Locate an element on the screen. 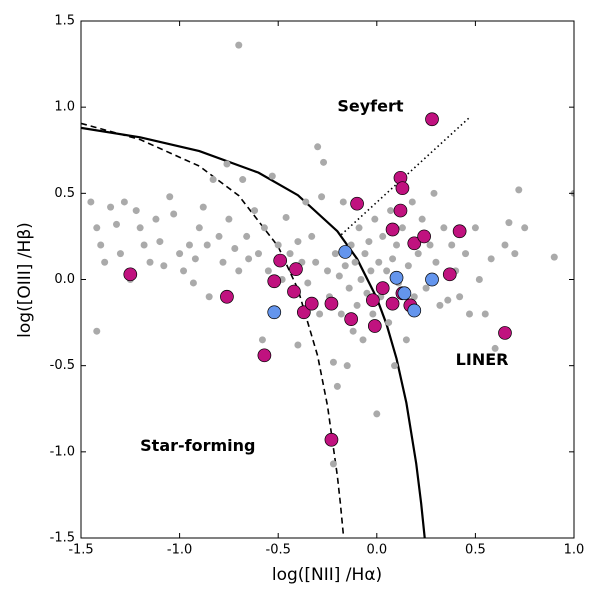 The width and height of the screenshot is (600, 600). y-tick-label: 0.0 is located at coordinates (64, 279).